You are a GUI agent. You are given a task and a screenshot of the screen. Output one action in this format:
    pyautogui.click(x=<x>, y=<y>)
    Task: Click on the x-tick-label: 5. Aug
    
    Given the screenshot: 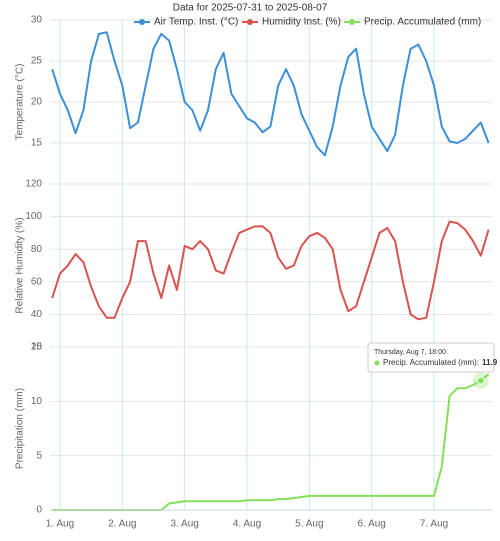 What is the action you would take?
    pyautogui.click(x=309, y=524)
    